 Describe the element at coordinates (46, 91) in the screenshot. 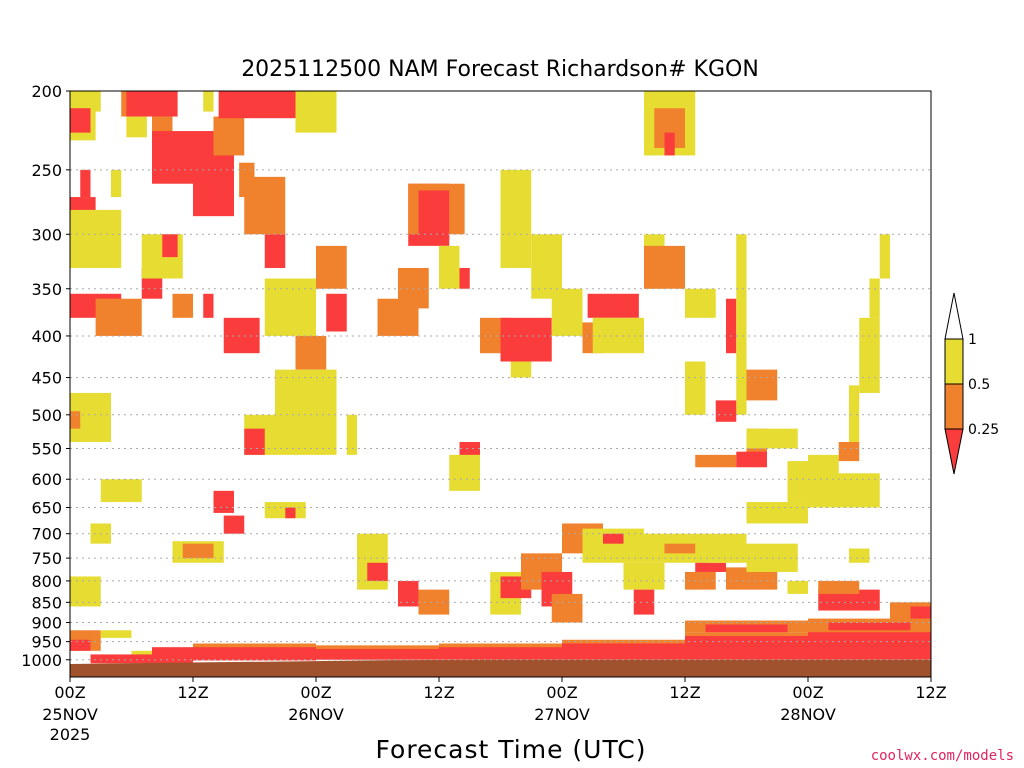

I see `ytick-label-200: 200` at that location.